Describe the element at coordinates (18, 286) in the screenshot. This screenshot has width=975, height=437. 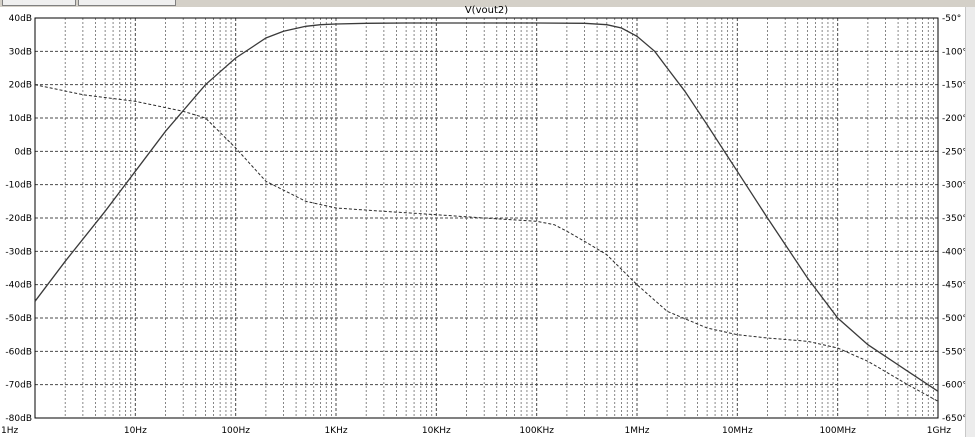
I see `y-left-tick-label: -40dB` at that location.